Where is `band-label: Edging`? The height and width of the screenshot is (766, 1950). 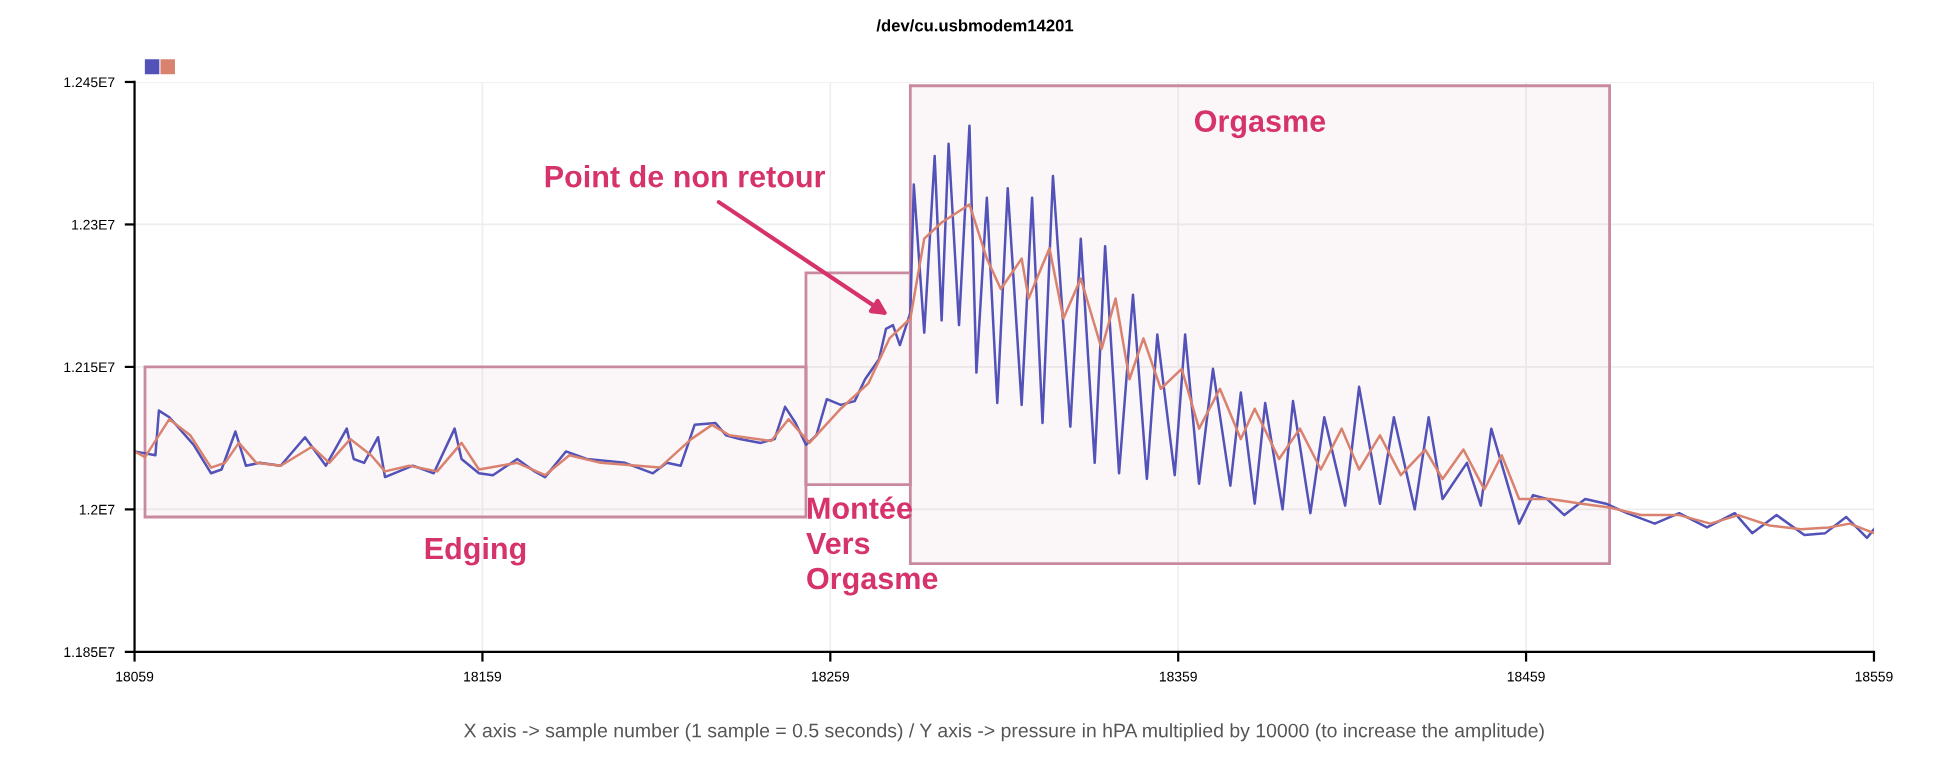 band-label: Edging is located at coordinates (475, 551).